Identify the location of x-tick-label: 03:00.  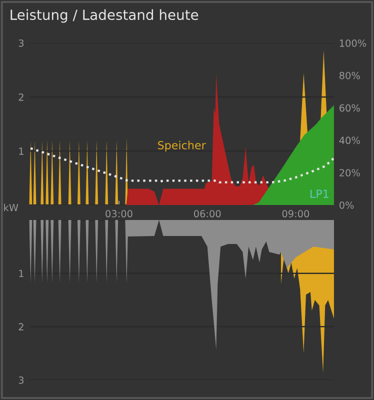
(119, 214).